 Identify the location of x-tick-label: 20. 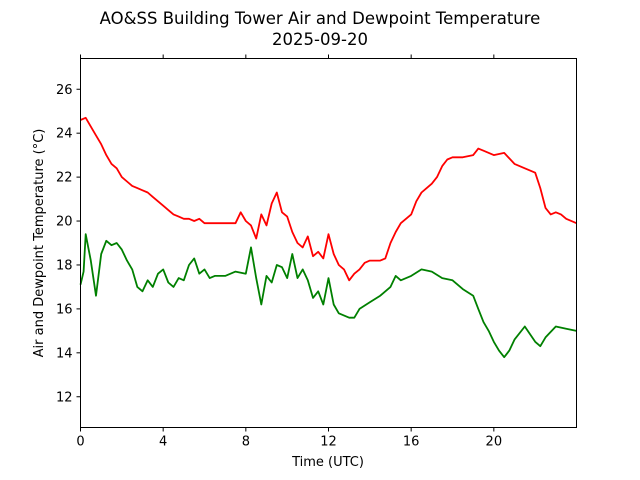
(494, 442).